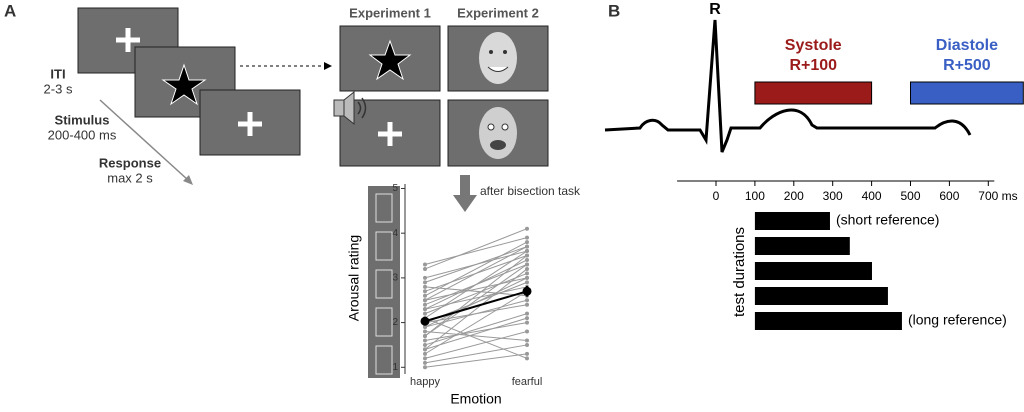 The height and width of the screenshot is (412, 1024). I want to click on x-tick-label: 300, so click(833, 196).